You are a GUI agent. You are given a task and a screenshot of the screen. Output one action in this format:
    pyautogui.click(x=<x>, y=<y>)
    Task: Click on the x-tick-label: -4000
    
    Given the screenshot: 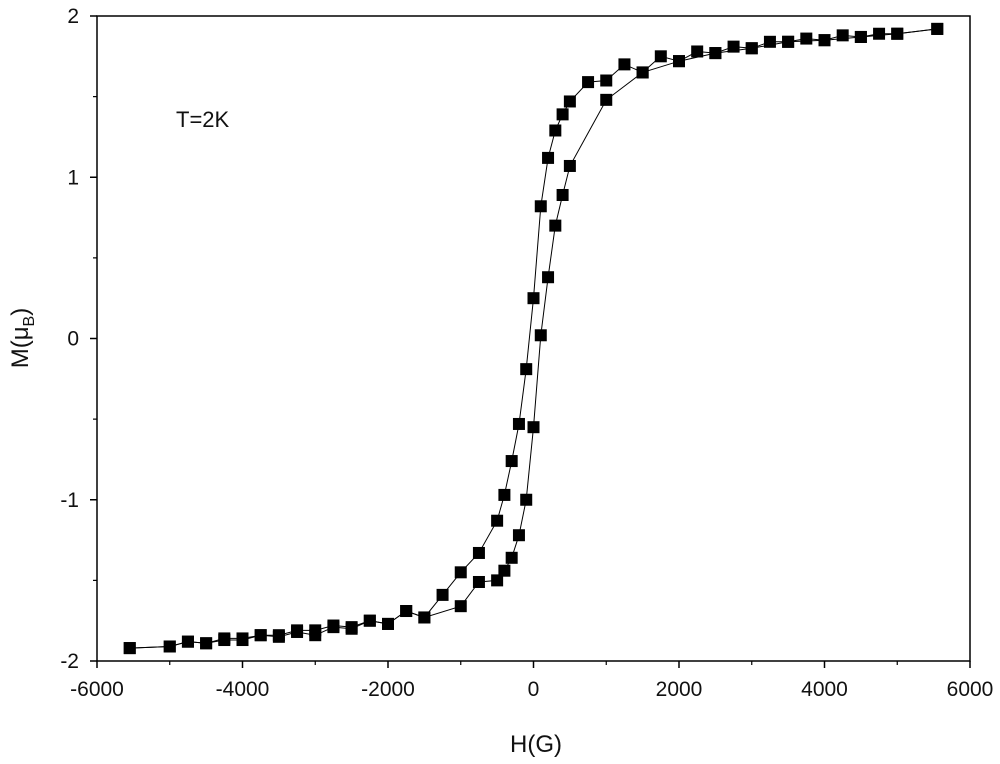 What is the action you would take?
    pyautogui.click(x=243, y=689)
    